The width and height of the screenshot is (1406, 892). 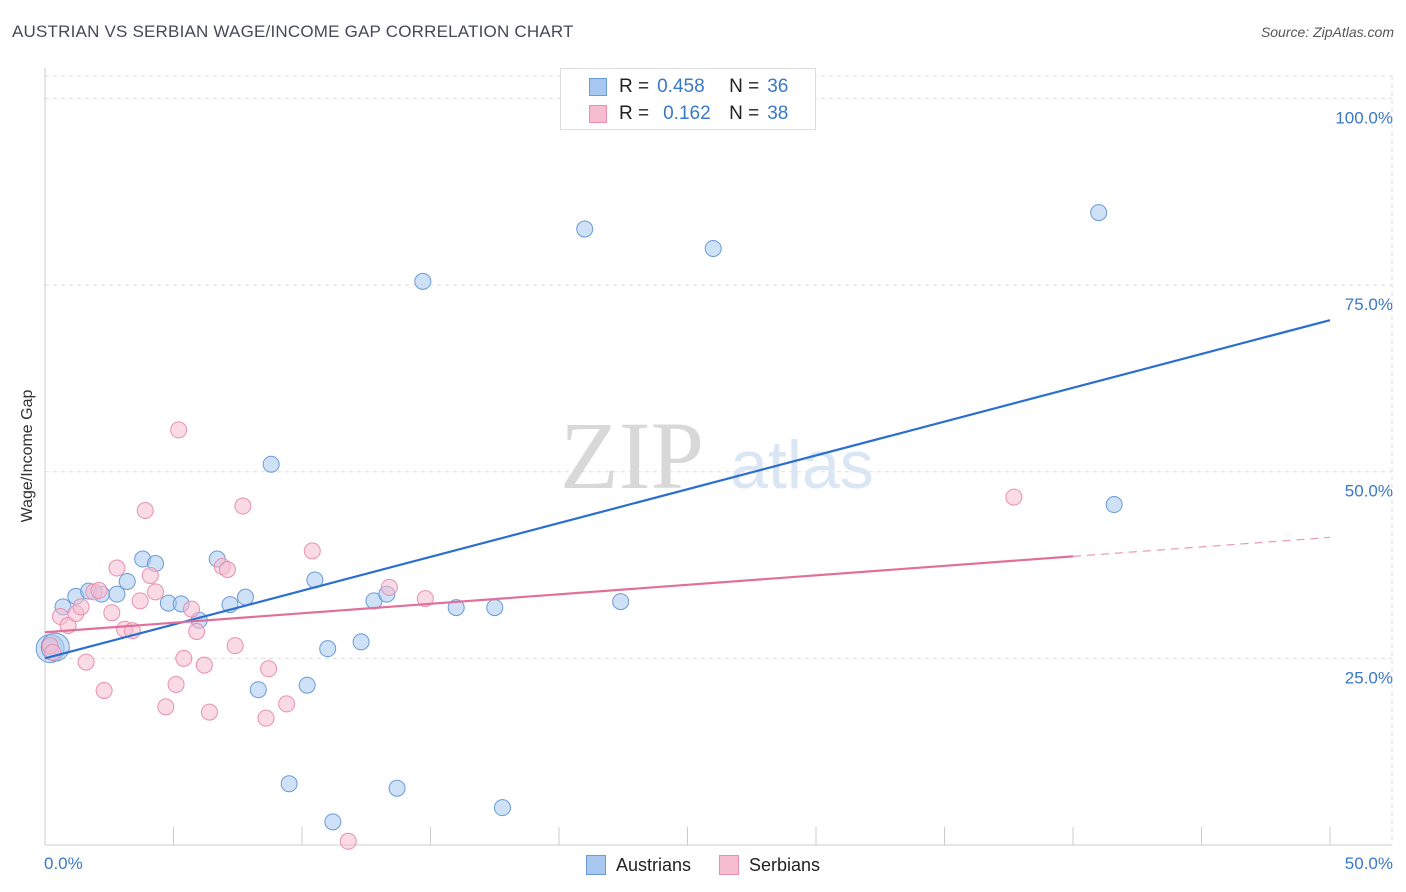 What do you see at coordinates (1369, 863) in the screenshot?
I see `x-tick-label-max: 50.0%` at bounding box center [1369, 863].